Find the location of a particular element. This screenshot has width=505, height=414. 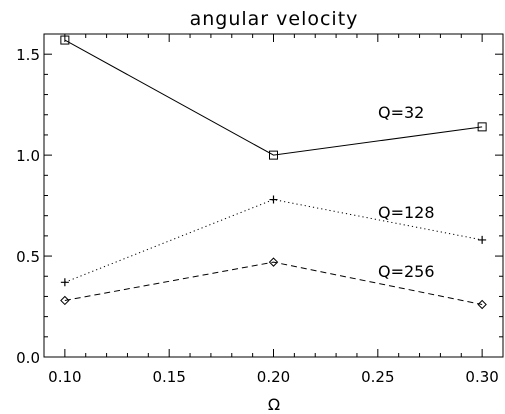

series-annotation: Q=128 is located at coordinates (406, 212).